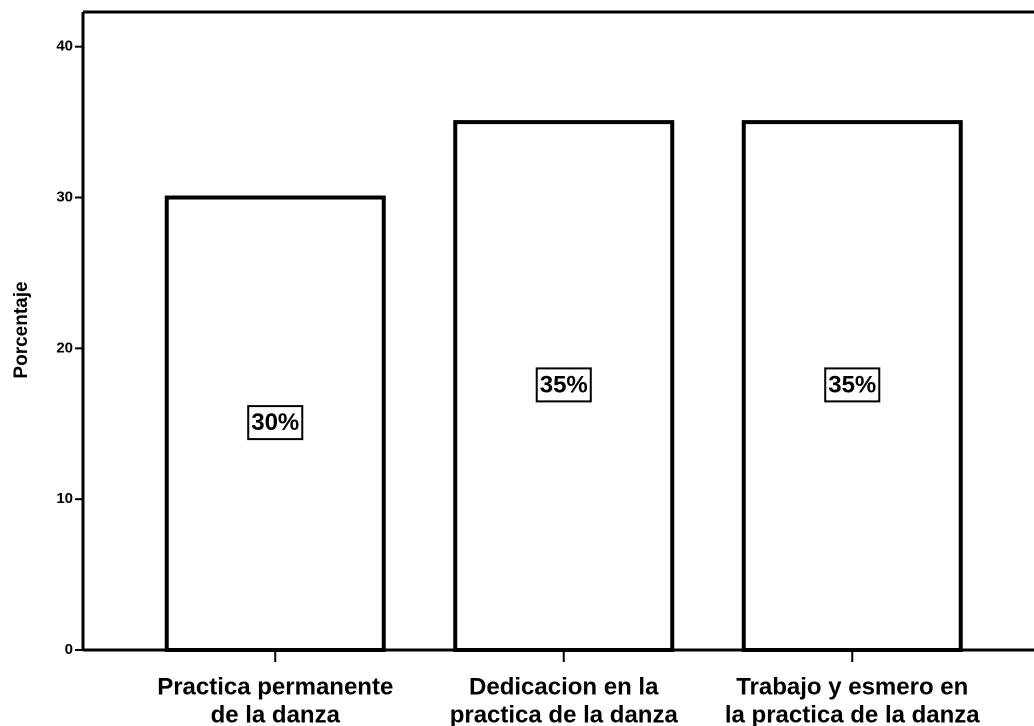 This screenshot has width=1034, height=726. Describe the element at coordinates (564, 713) in the screenshot. I see `x-tick-label: practica de la danza` at that location.